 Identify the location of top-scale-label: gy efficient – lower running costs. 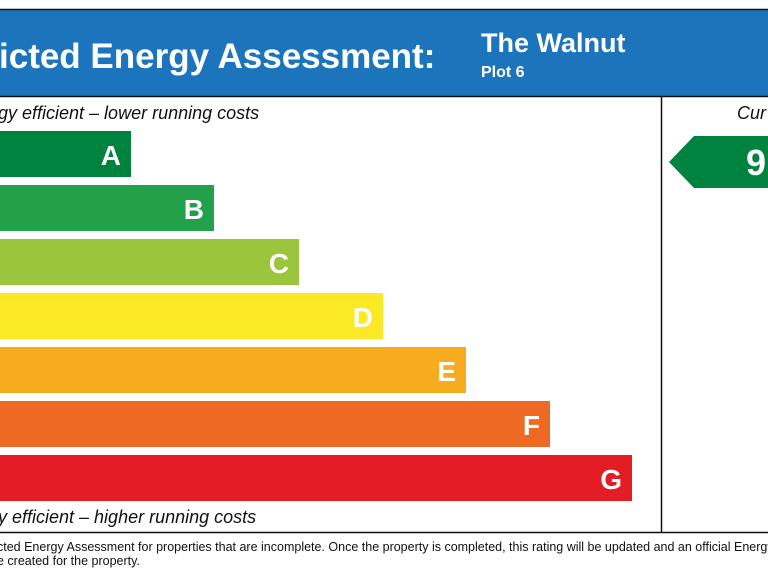
(129, 113).